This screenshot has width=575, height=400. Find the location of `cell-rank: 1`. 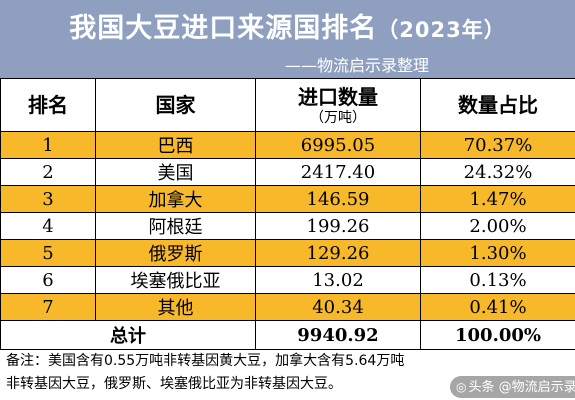

cell-rank: 1 is located at coordinates (48, 145).